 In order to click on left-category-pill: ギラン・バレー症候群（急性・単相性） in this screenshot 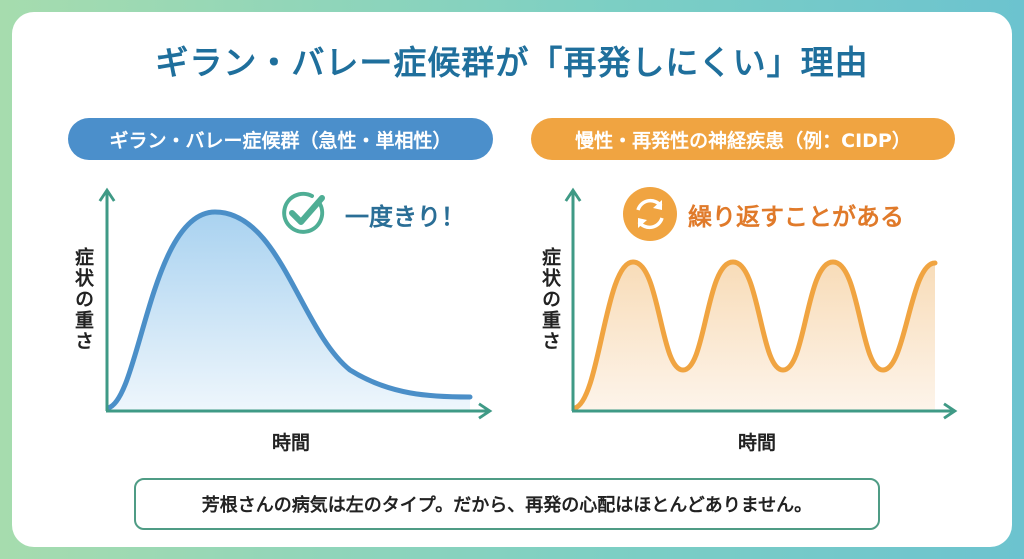, I will do `click(280, 139)`.